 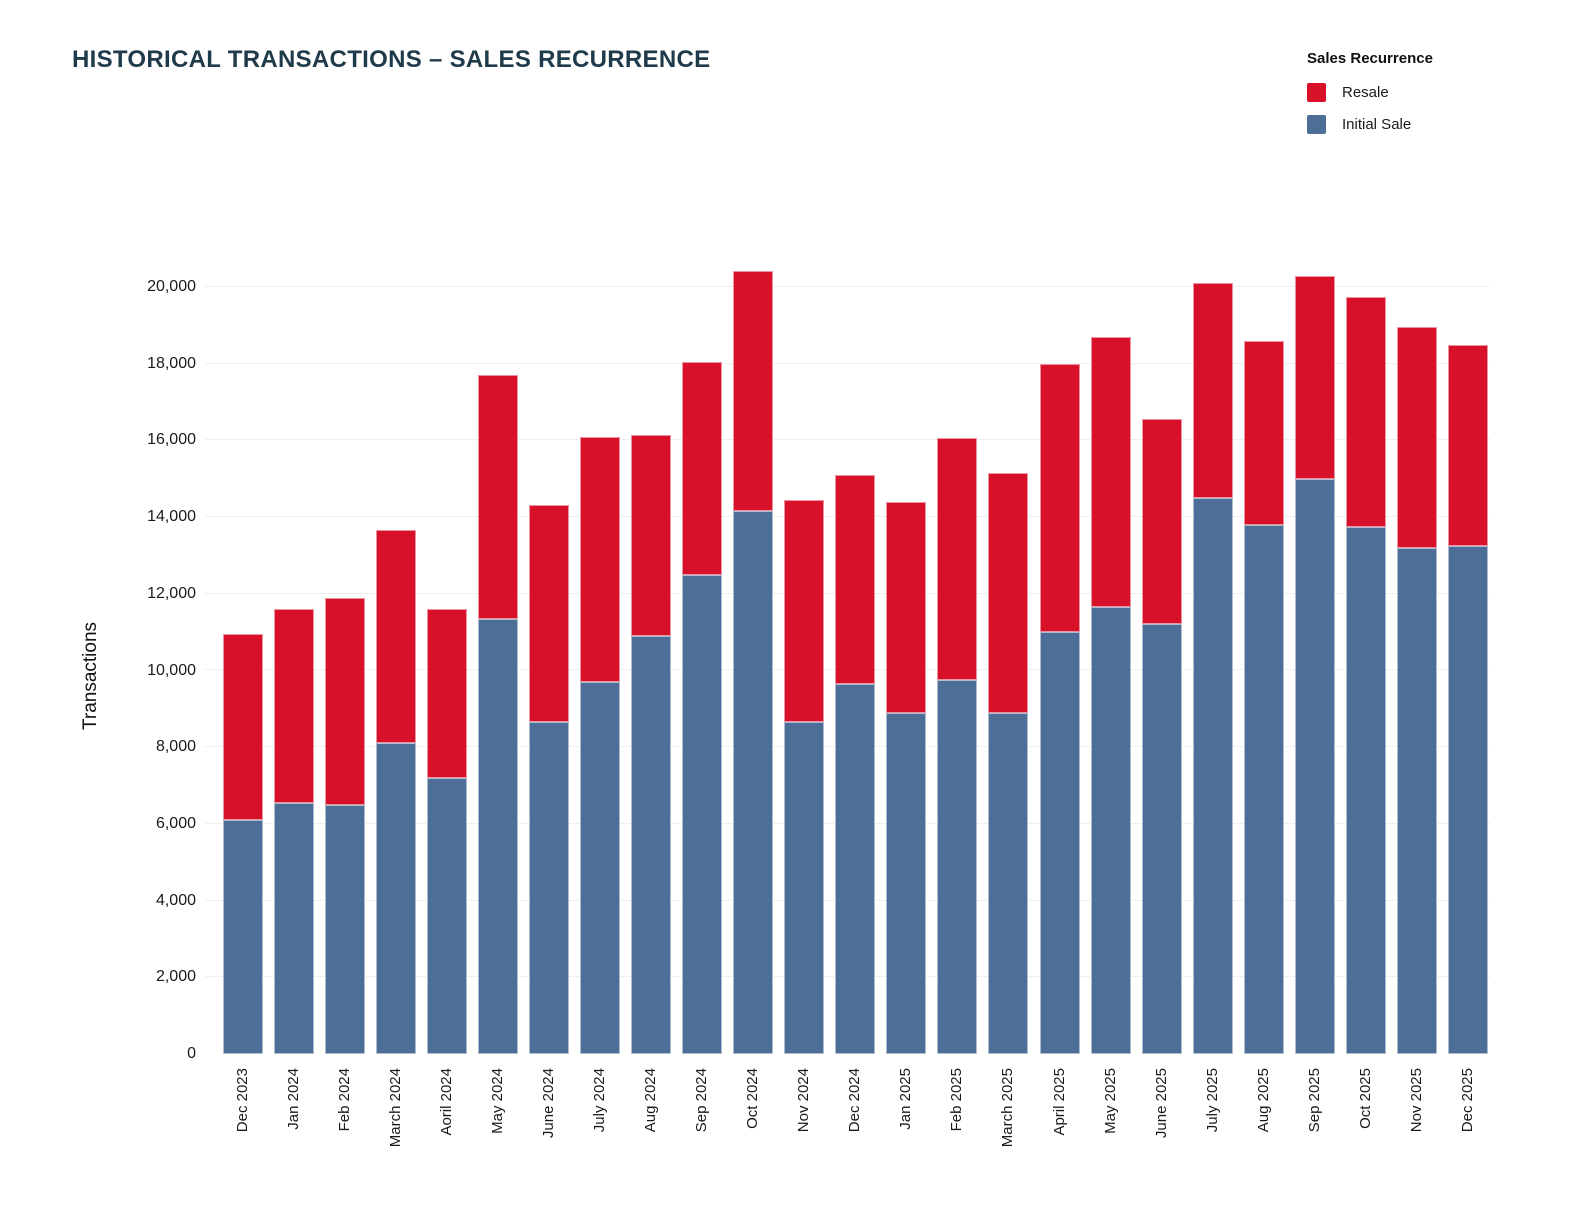 I want to click on bar-june-2025, so click(x=1162, y=736).